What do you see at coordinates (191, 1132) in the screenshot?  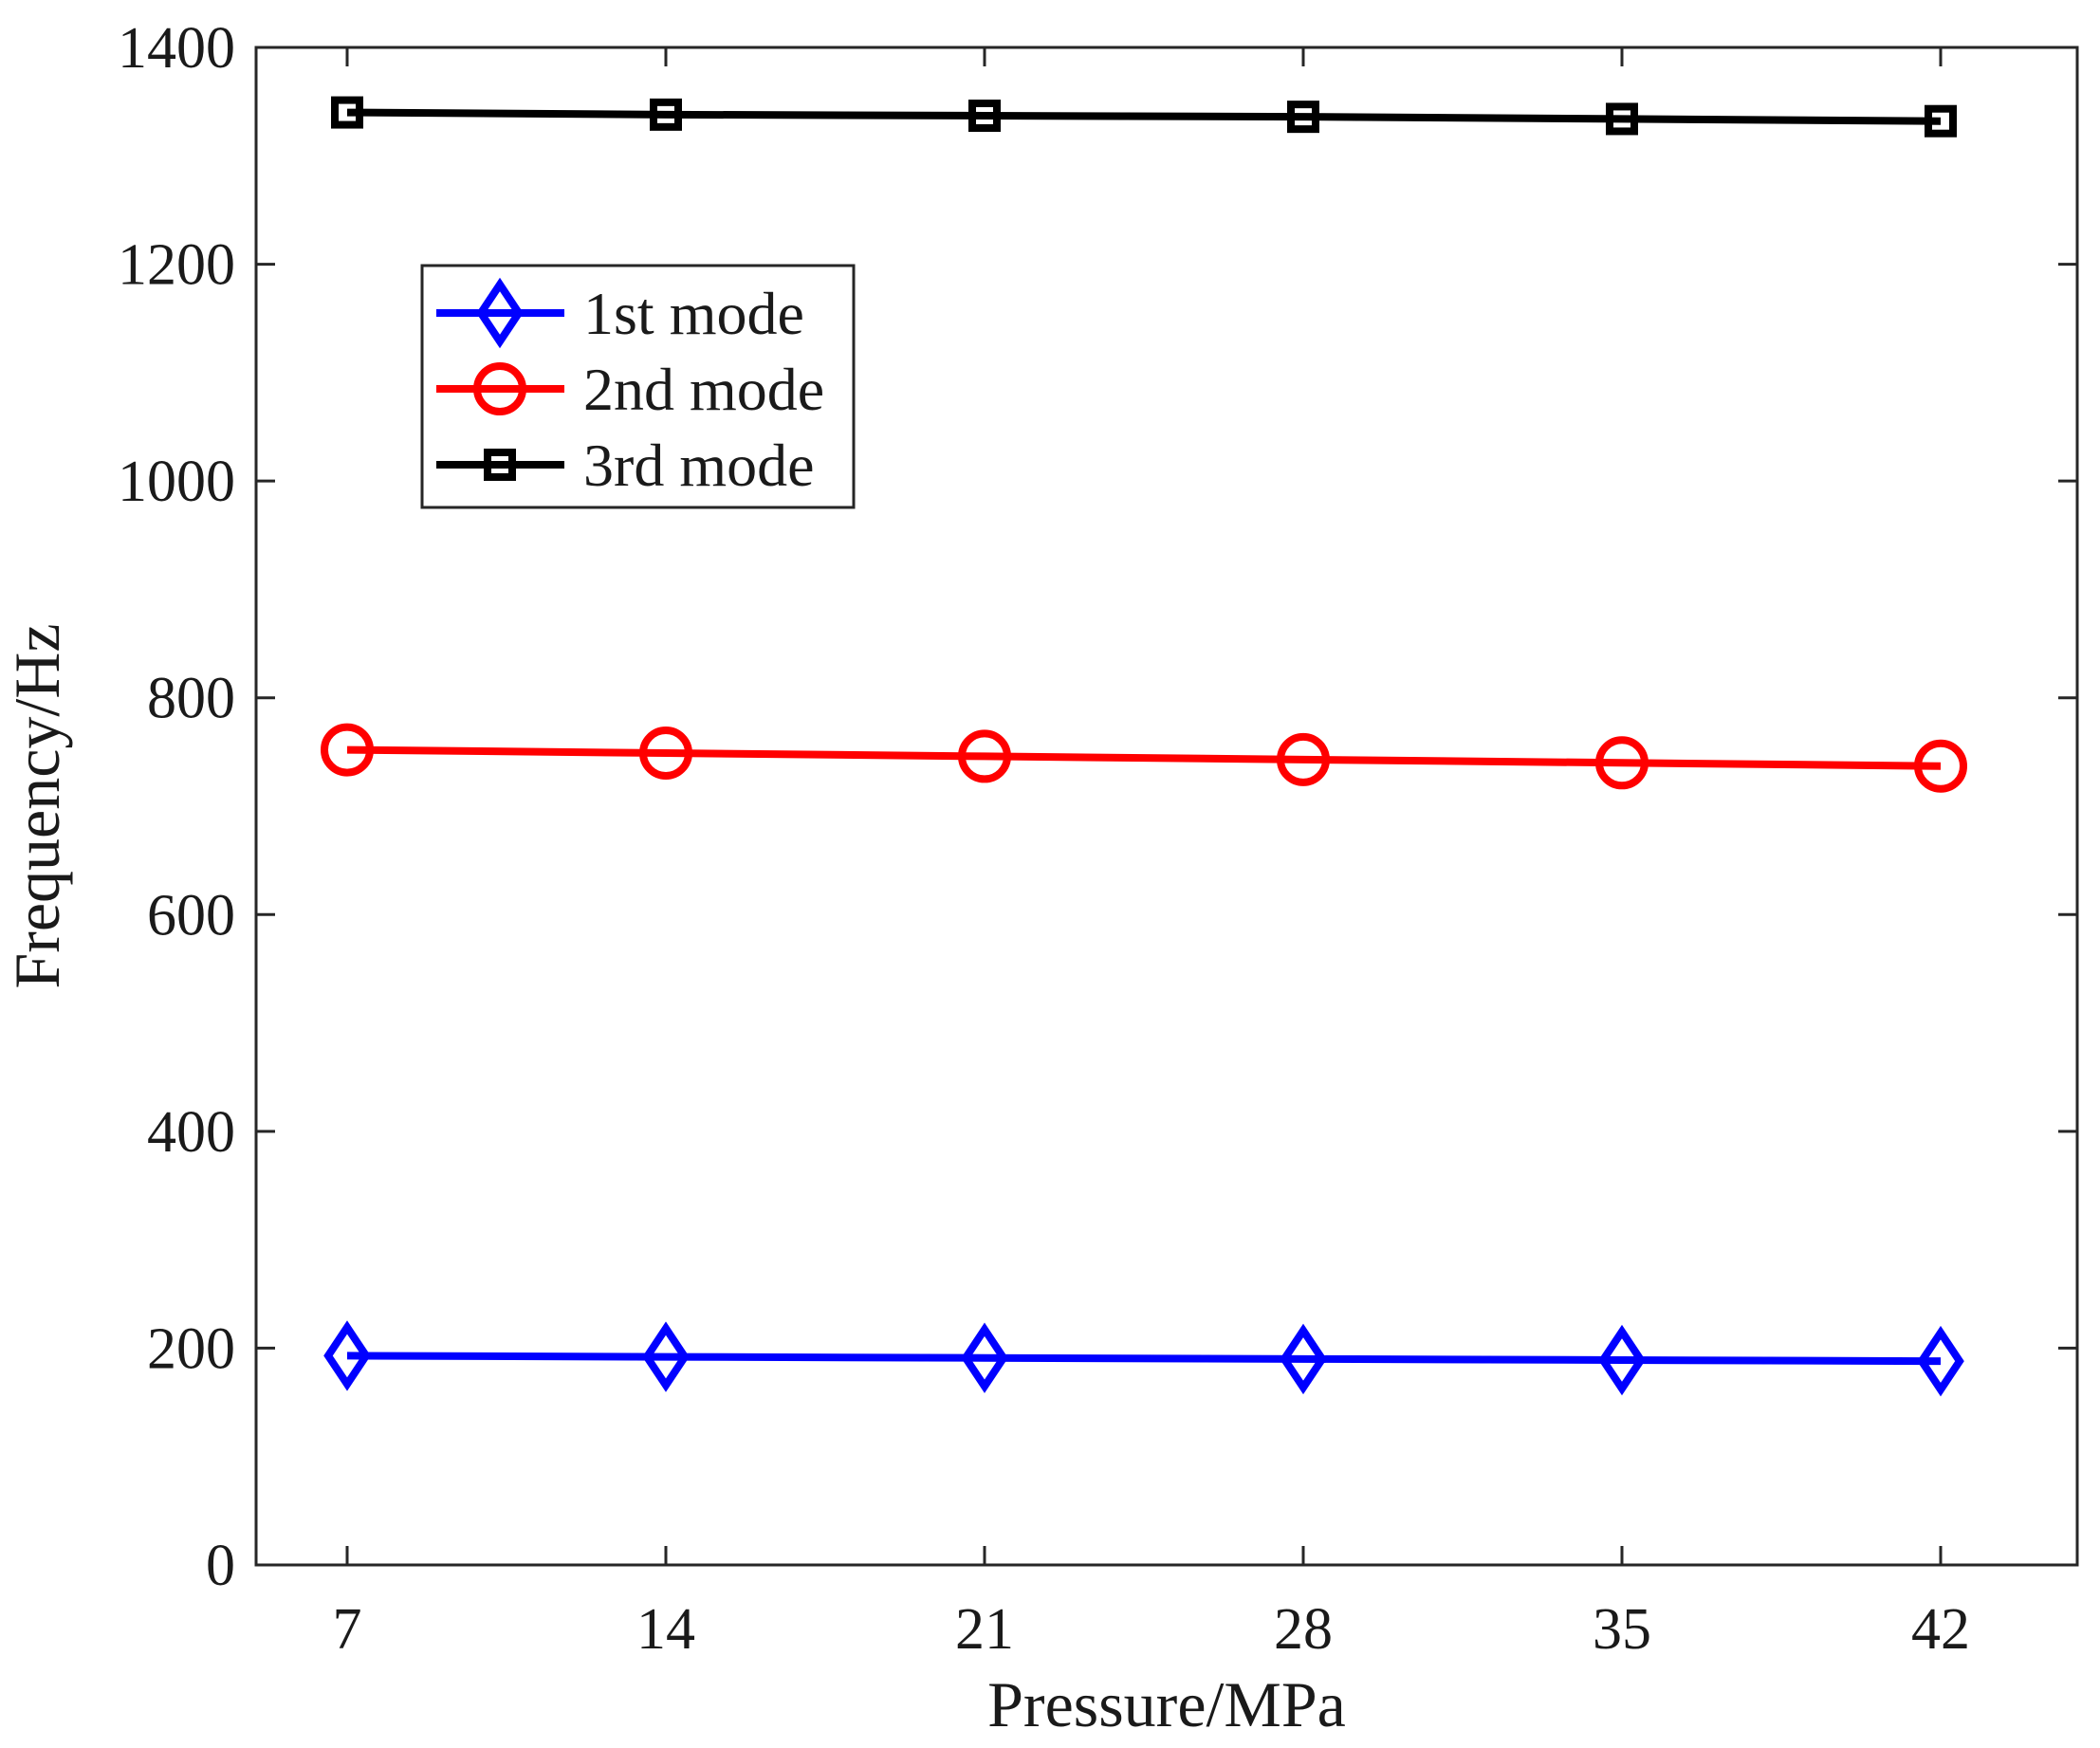 I see `y-tick-label: 400` at bounding box center [191, 1132].